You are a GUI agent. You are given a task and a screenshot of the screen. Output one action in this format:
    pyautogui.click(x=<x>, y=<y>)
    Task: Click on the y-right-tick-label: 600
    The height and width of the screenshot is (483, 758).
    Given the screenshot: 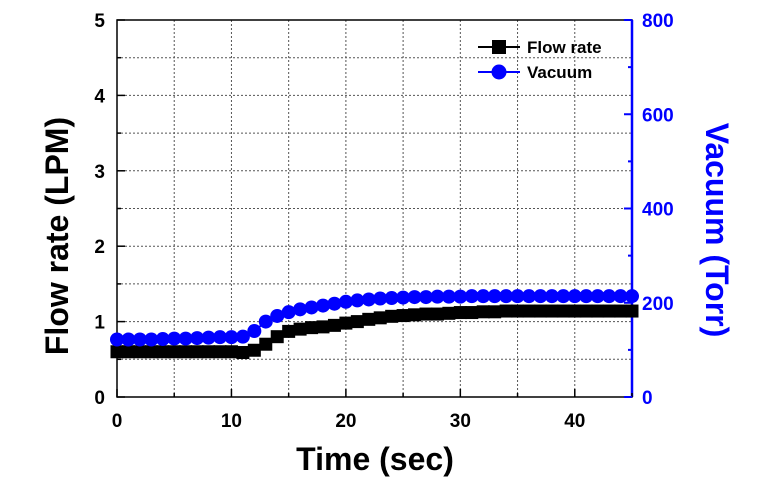 What is the action you would take?
    pyautogui.click(x=658, y=115)
    